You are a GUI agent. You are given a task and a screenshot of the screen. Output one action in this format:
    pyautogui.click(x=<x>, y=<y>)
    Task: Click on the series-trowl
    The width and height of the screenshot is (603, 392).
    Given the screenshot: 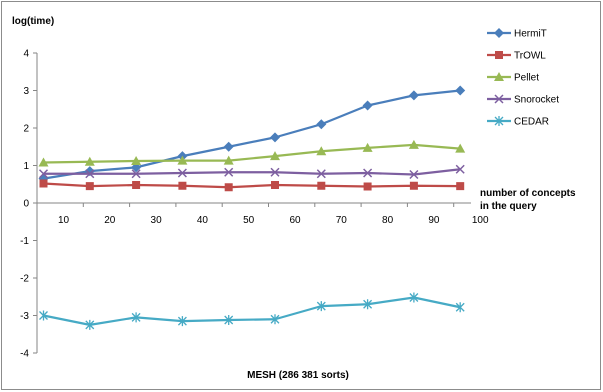 What is the action you would take?
    pyautogui.click(x=252, y=185)
    